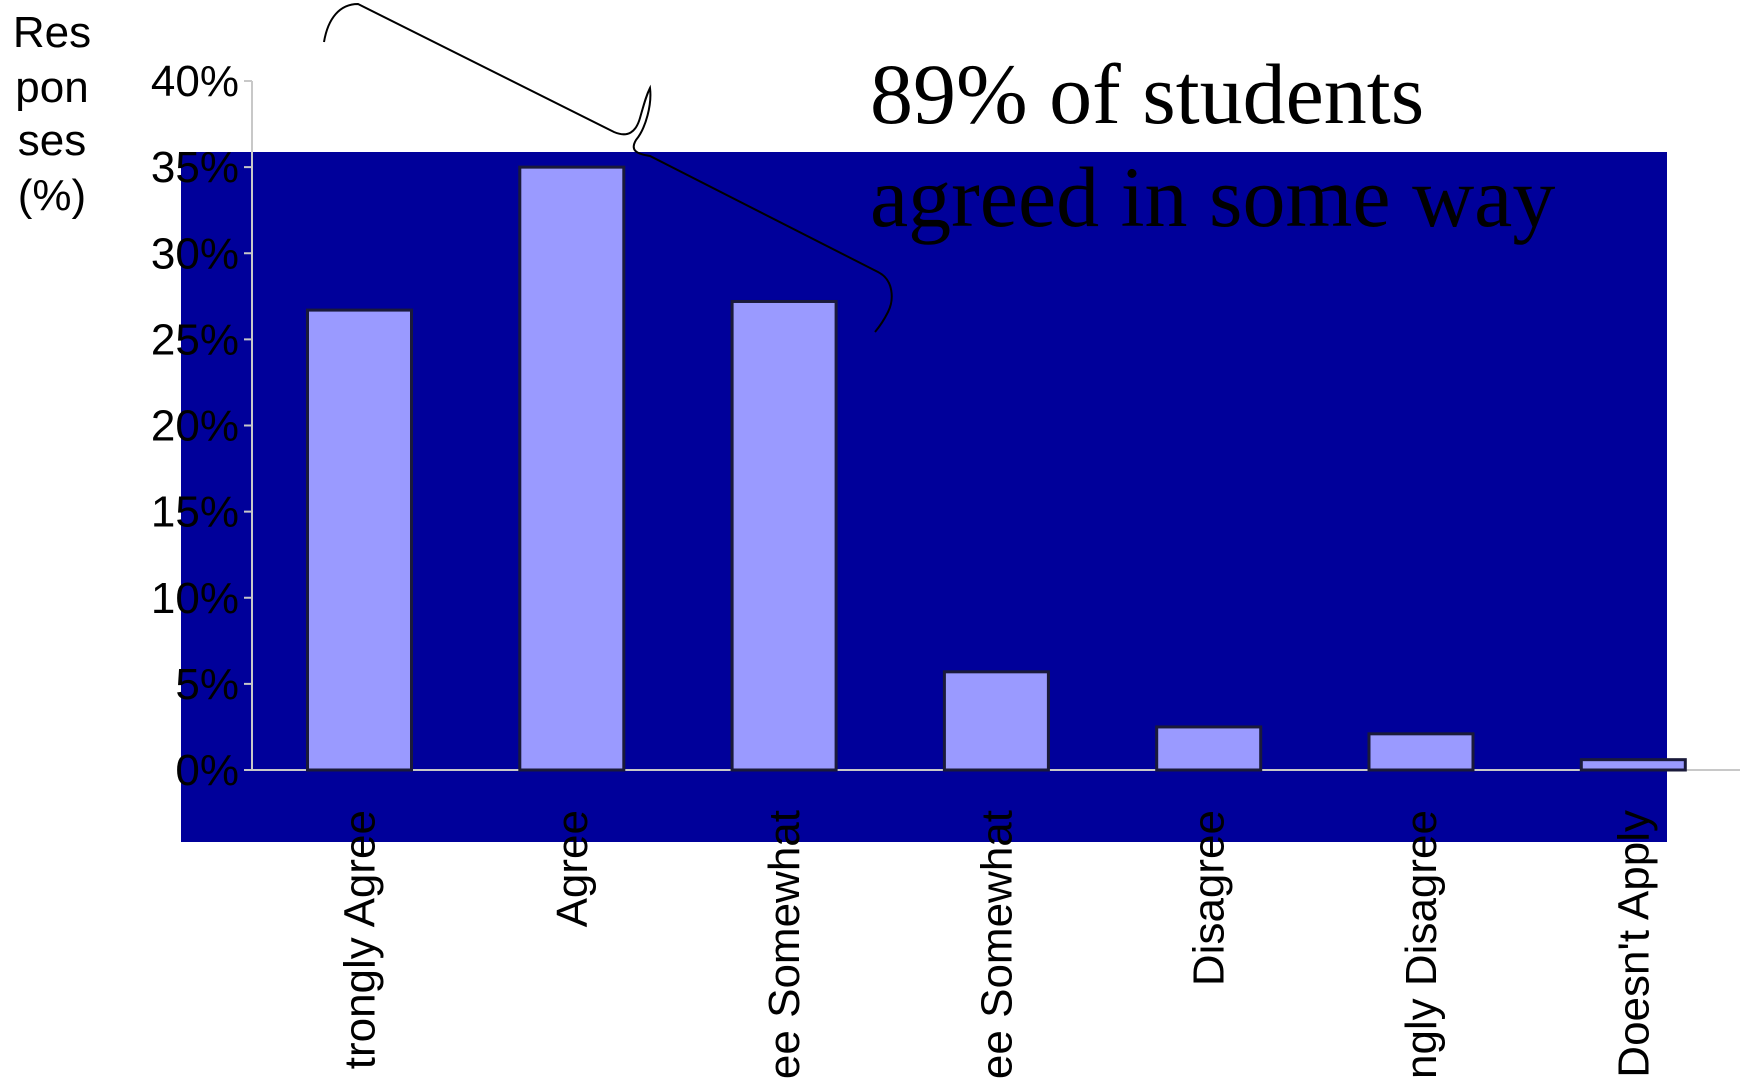  Describe the element at coordinates (195, 81) in the screenshot. I see `y-tick-label: 40%` at that location.